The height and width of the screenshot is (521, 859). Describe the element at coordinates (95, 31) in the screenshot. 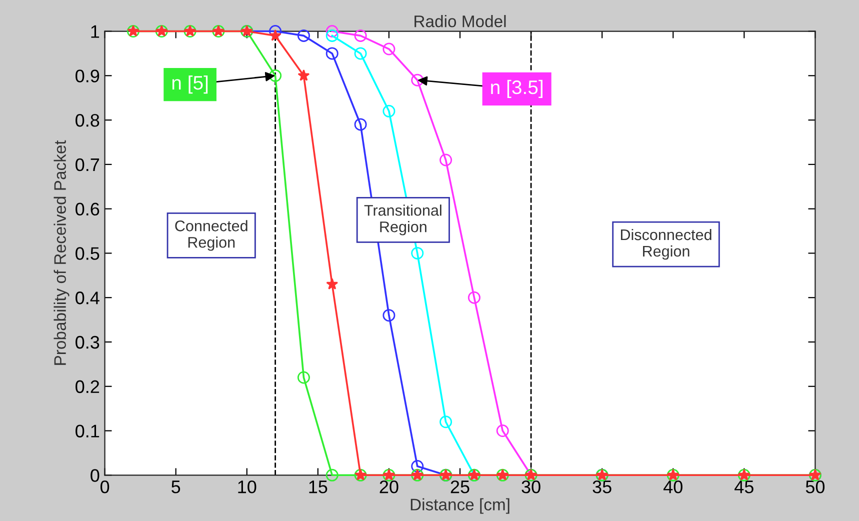

I see `y-tick-label: 1` at that location.